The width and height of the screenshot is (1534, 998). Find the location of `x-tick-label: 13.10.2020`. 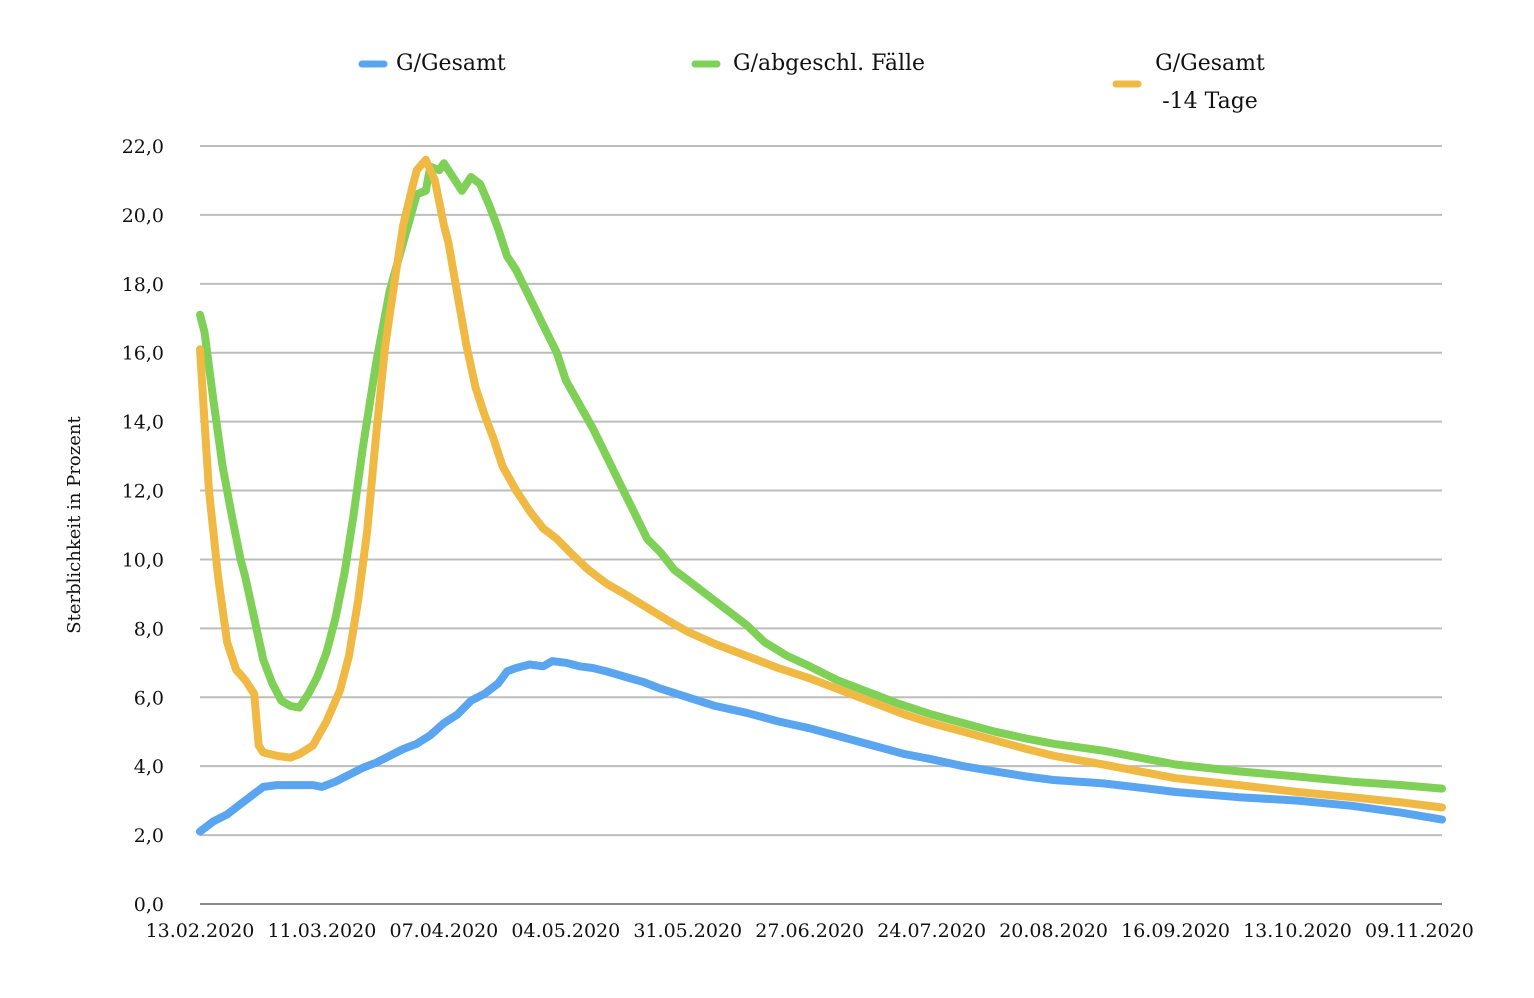

x-tick-label: 13.10.2020 is located at coordinates (1297, 931).